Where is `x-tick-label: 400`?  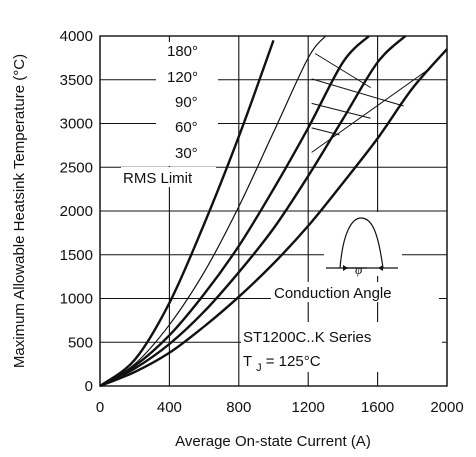 x-tick-label: 400 is located at coordinates (169, 407).